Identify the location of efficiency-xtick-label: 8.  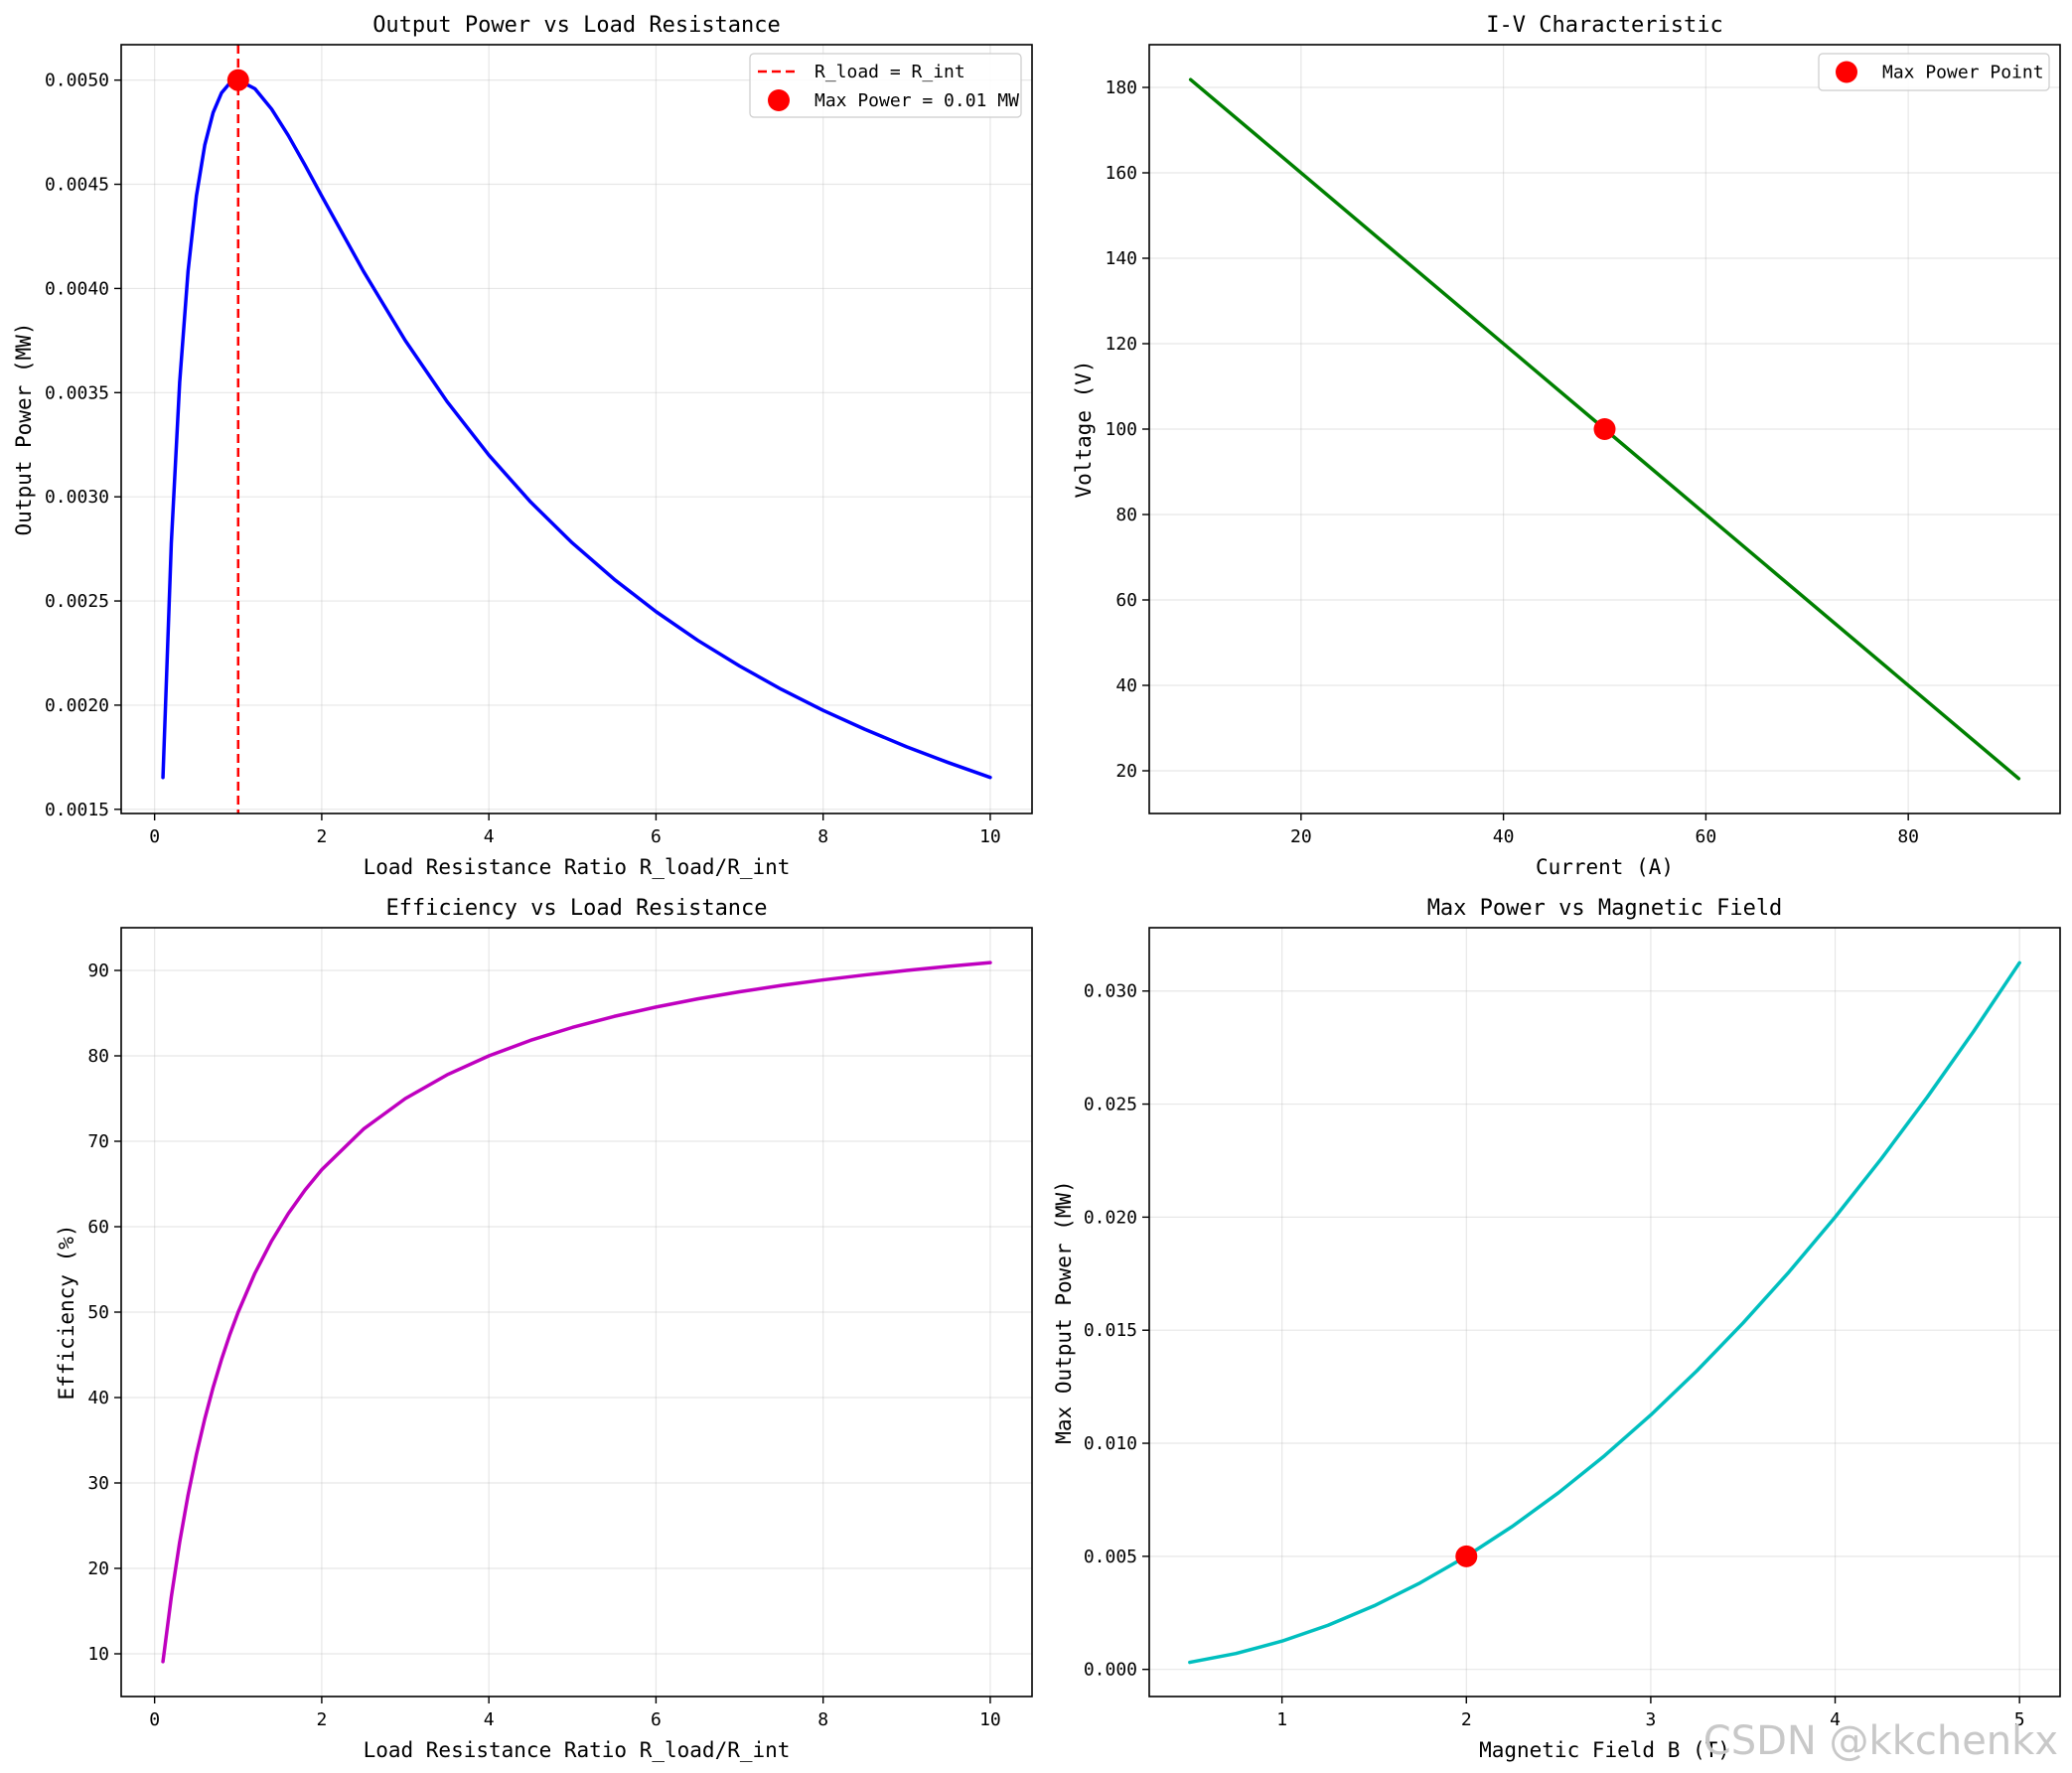
(823, 1720).